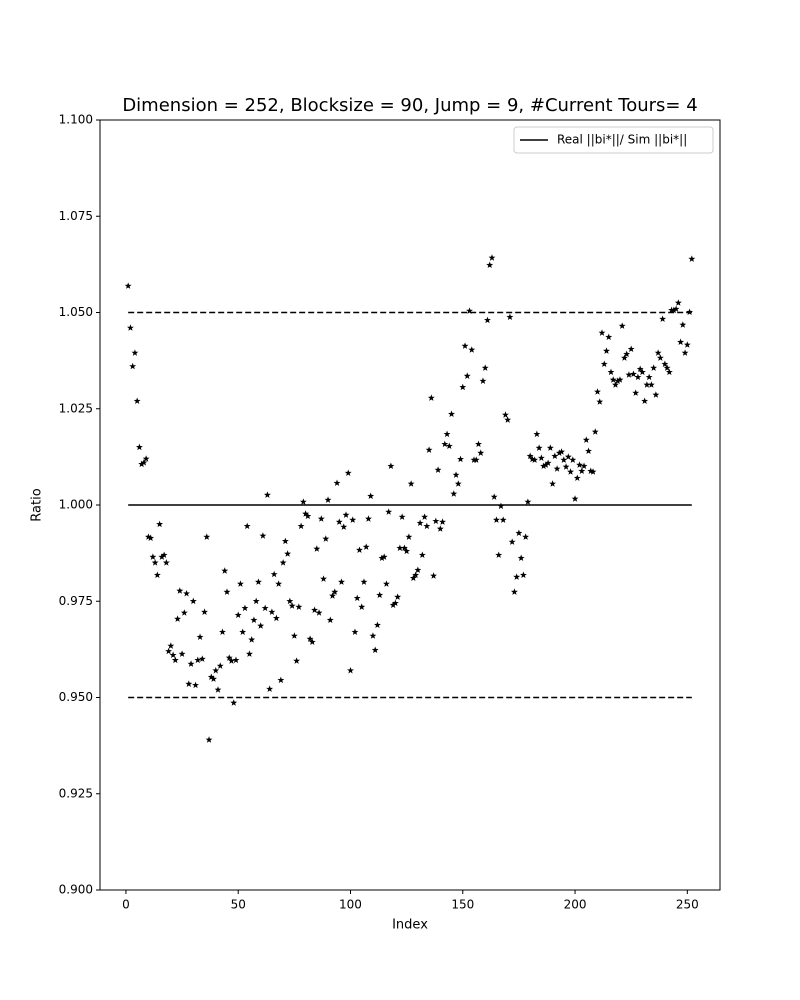 The width and height of the screenshot is (800, 1000). I want to click on y-tick-label: 1.025, so click(76, 408).